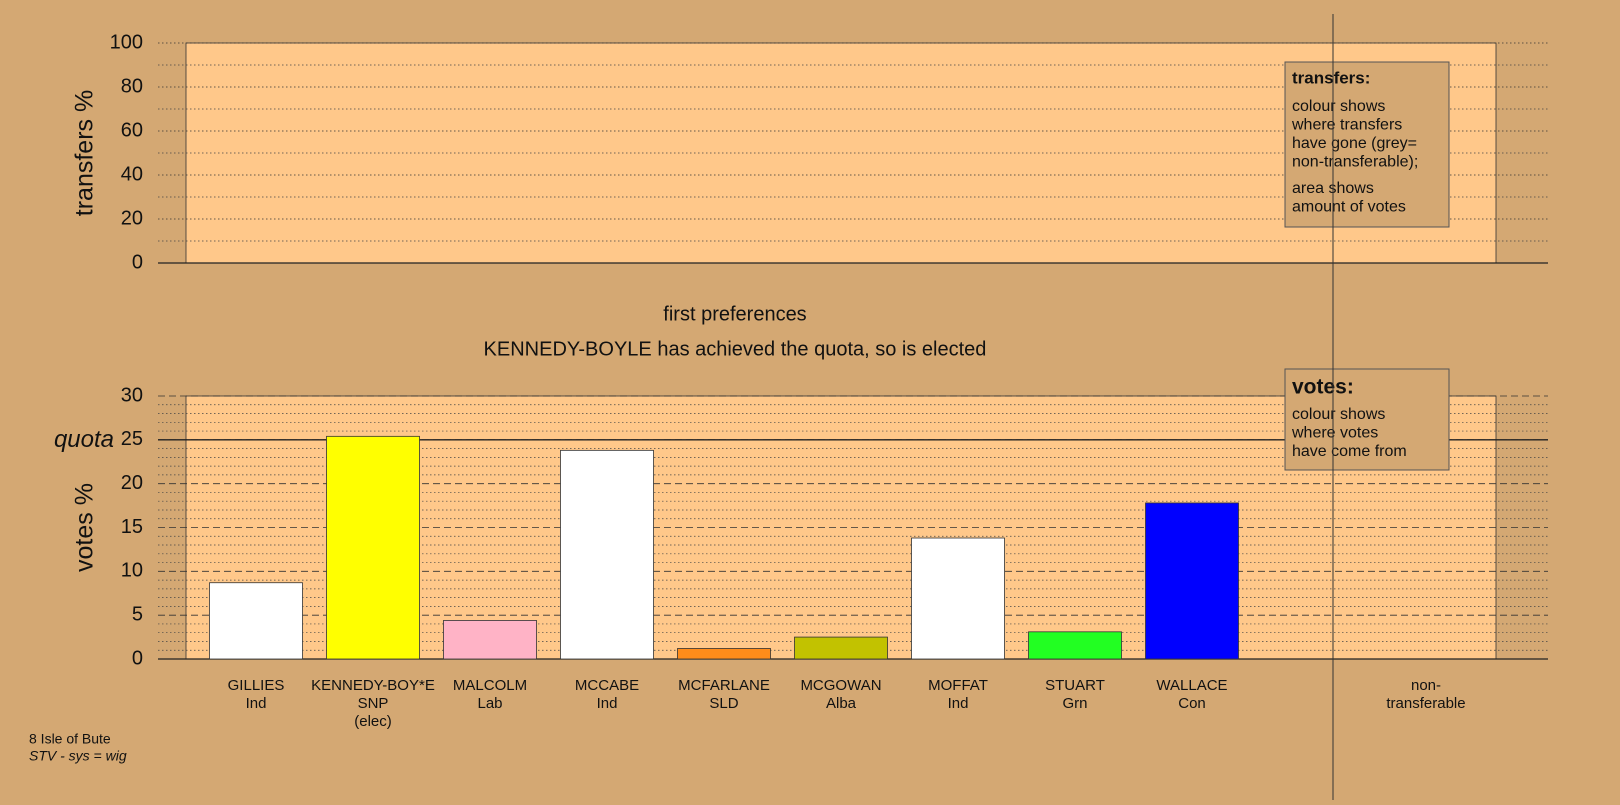 The image size is (1620, 805). What do you see at coordinates (1075, 685) in the screenshot?
I see `x-tick-label: STUART` at bounding box center [1075, 685].